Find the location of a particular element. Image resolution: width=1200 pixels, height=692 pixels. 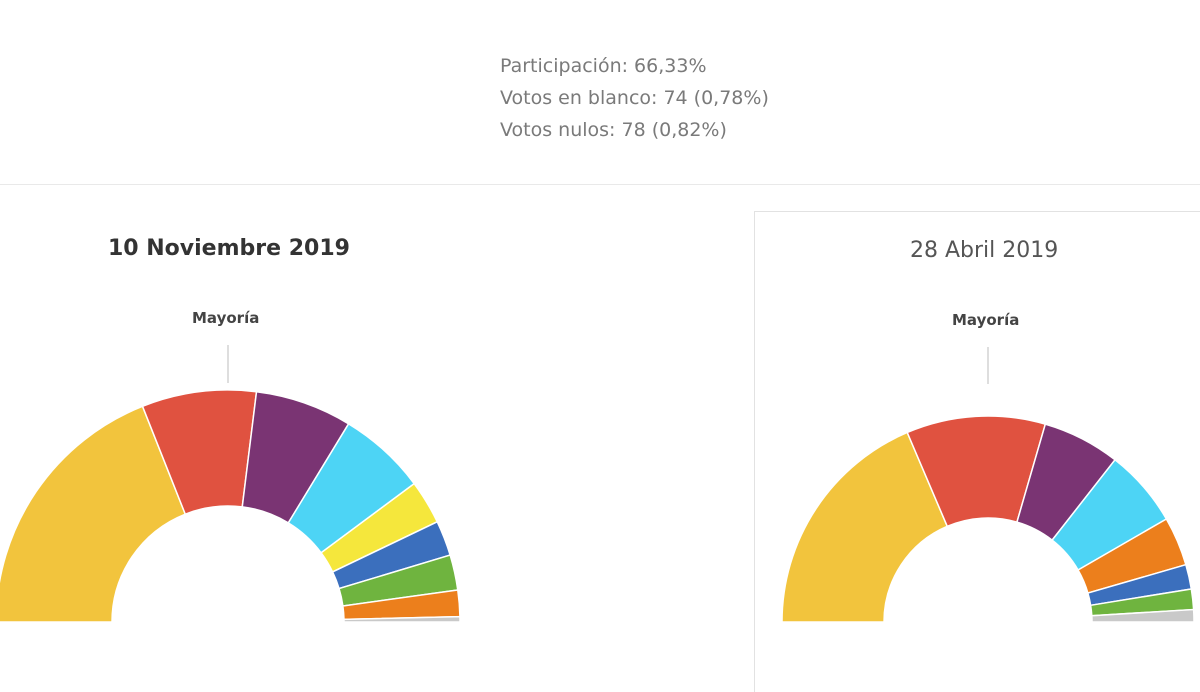

participation-text: Participación: 66,33% is located at coordinates (603, 66).